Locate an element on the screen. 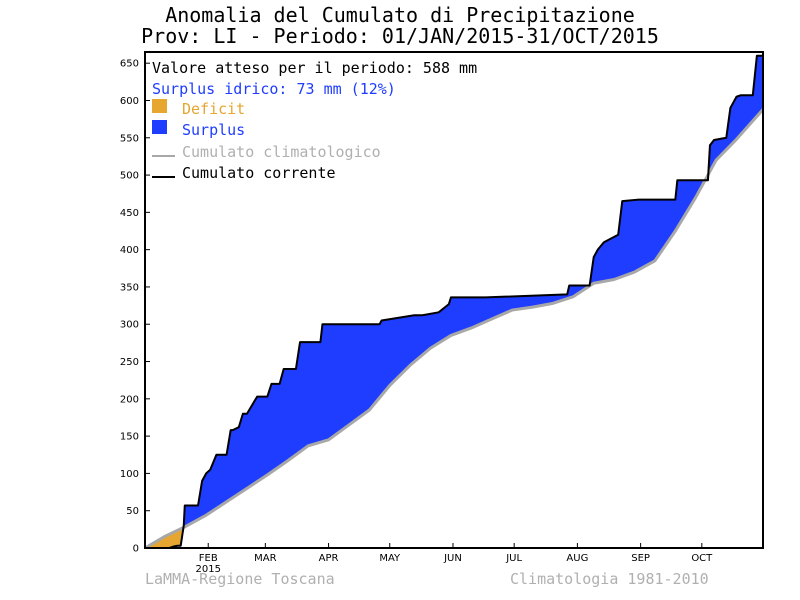 The height and width of the screenshot is (600, 800). y-axis: 0 50 100 150 200 250 300 350 400 450 500 550 600 650 is located at coordinates (135, 307).